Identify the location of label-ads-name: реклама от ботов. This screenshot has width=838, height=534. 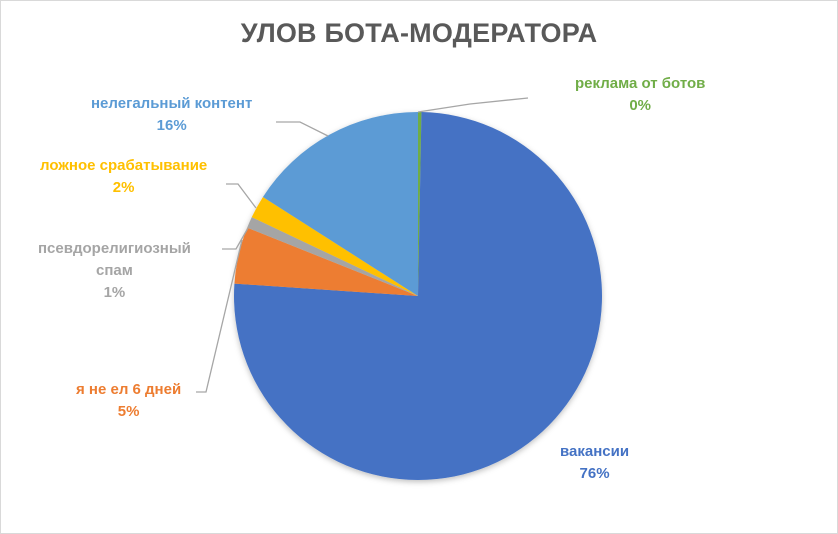
(640, 83).